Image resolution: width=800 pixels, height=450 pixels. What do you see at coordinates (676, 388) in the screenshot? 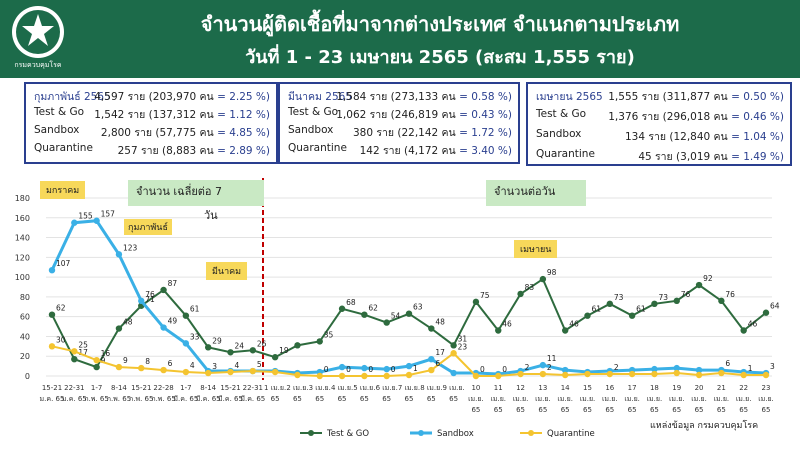
I see `x-tick-label: 19` at bounding box center [676, 388].